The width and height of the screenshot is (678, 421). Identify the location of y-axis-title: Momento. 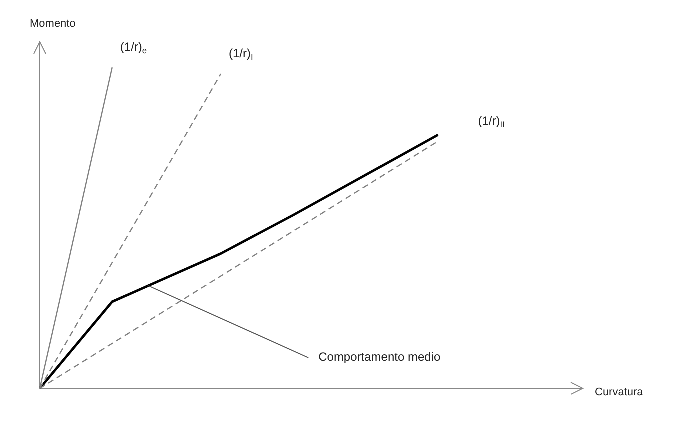
(53, 24).